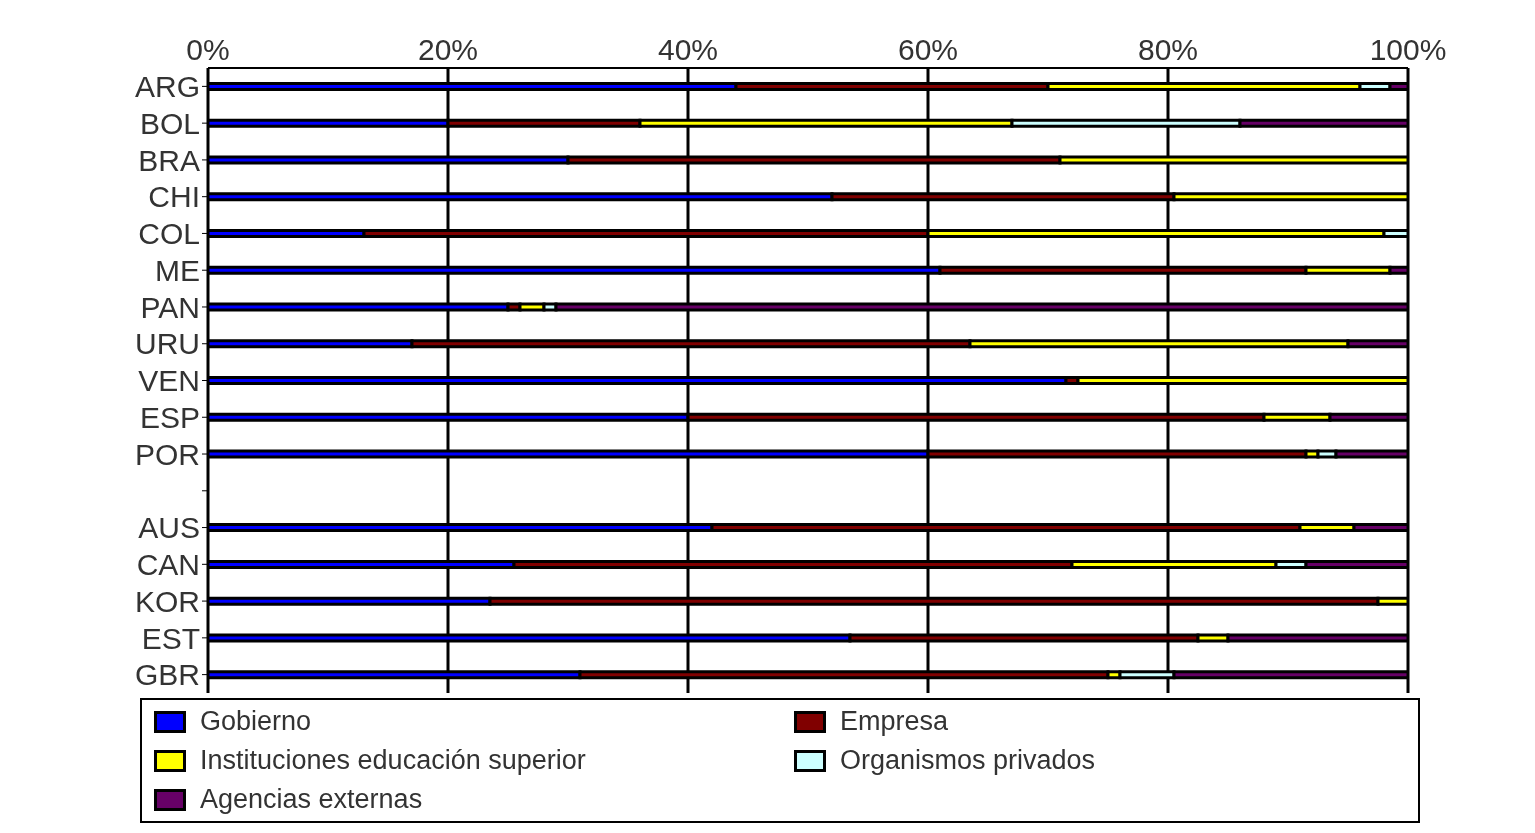 This screenshot has width=1535, height=833. Describe the element at coordinates (1168, 49) in the screenshot. I see `x-tick-label: 80%` at that location.